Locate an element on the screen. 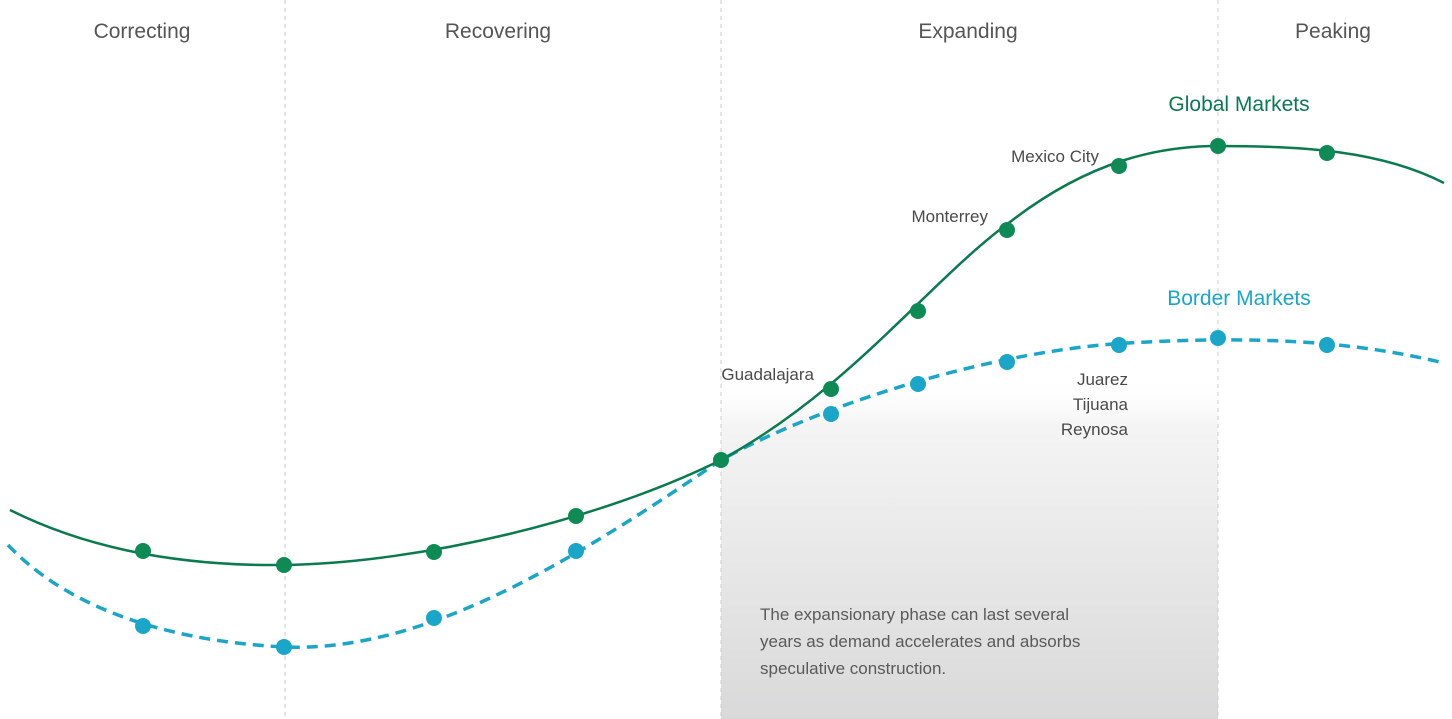  intersection-point is located at coordinates (721, 460).